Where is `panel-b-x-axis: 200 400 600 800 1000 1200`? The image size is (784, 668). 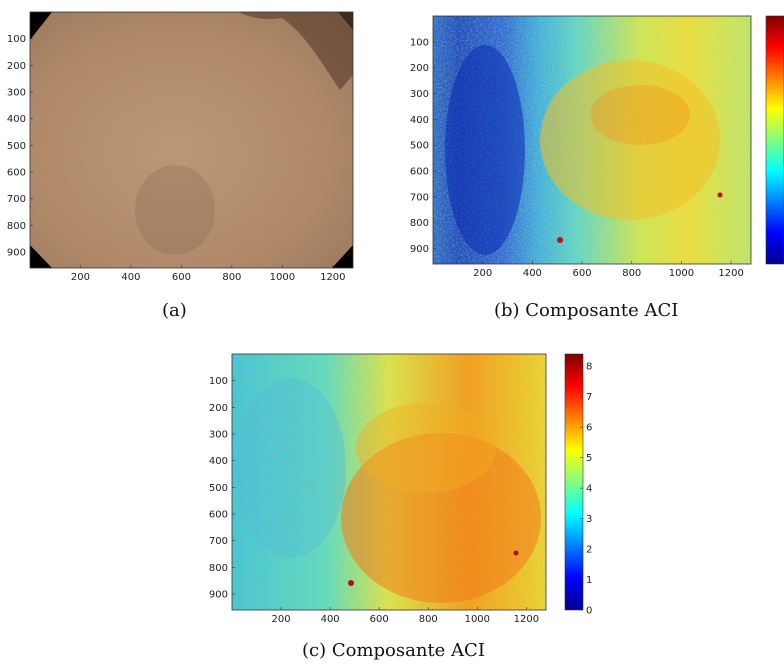 panel-b-x-axis: 200 400 600 800 1000 1200 is located at coordinates (608, 270).